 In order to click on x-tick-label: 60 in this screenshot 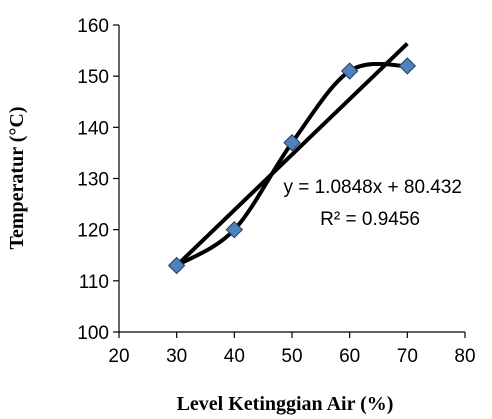, I will do `click(349, 356)`.